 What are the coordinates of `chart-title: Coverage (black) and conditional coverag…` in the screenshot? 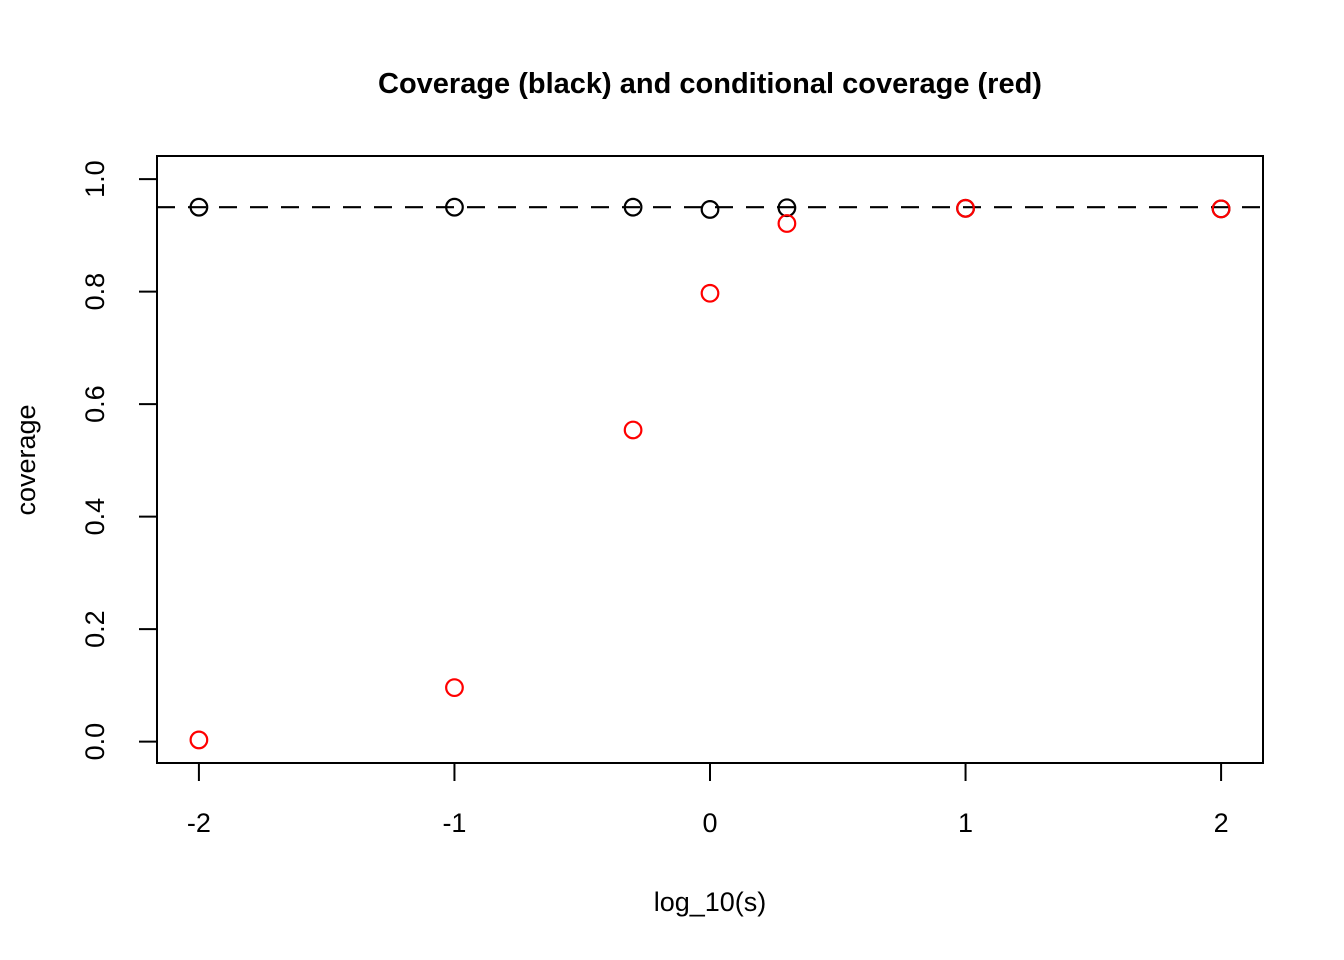 It's located at (710, 84).